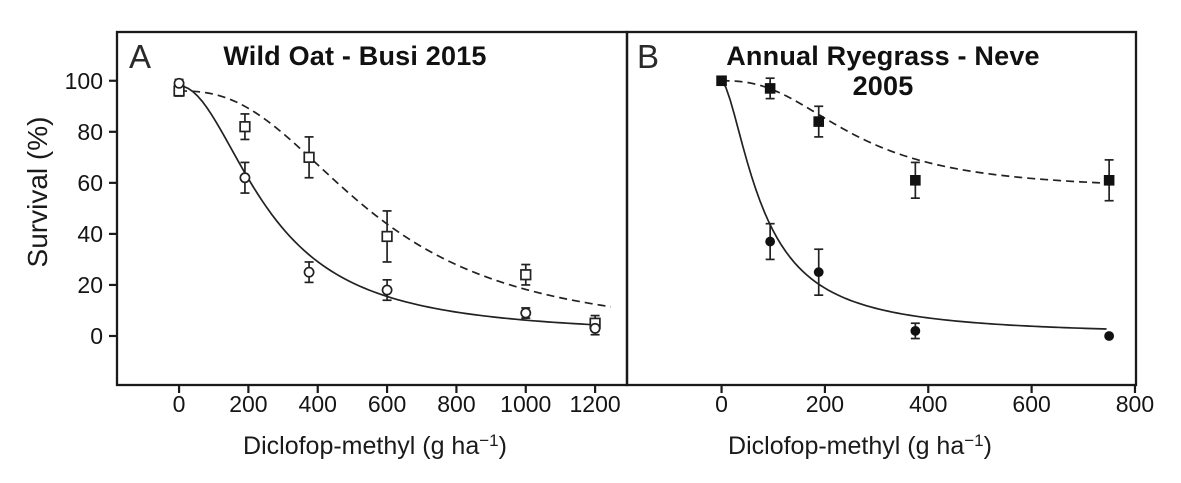 This screenshot has height=483, width=1181. I want to click on y-tick-label: 0, so click(96, 336).